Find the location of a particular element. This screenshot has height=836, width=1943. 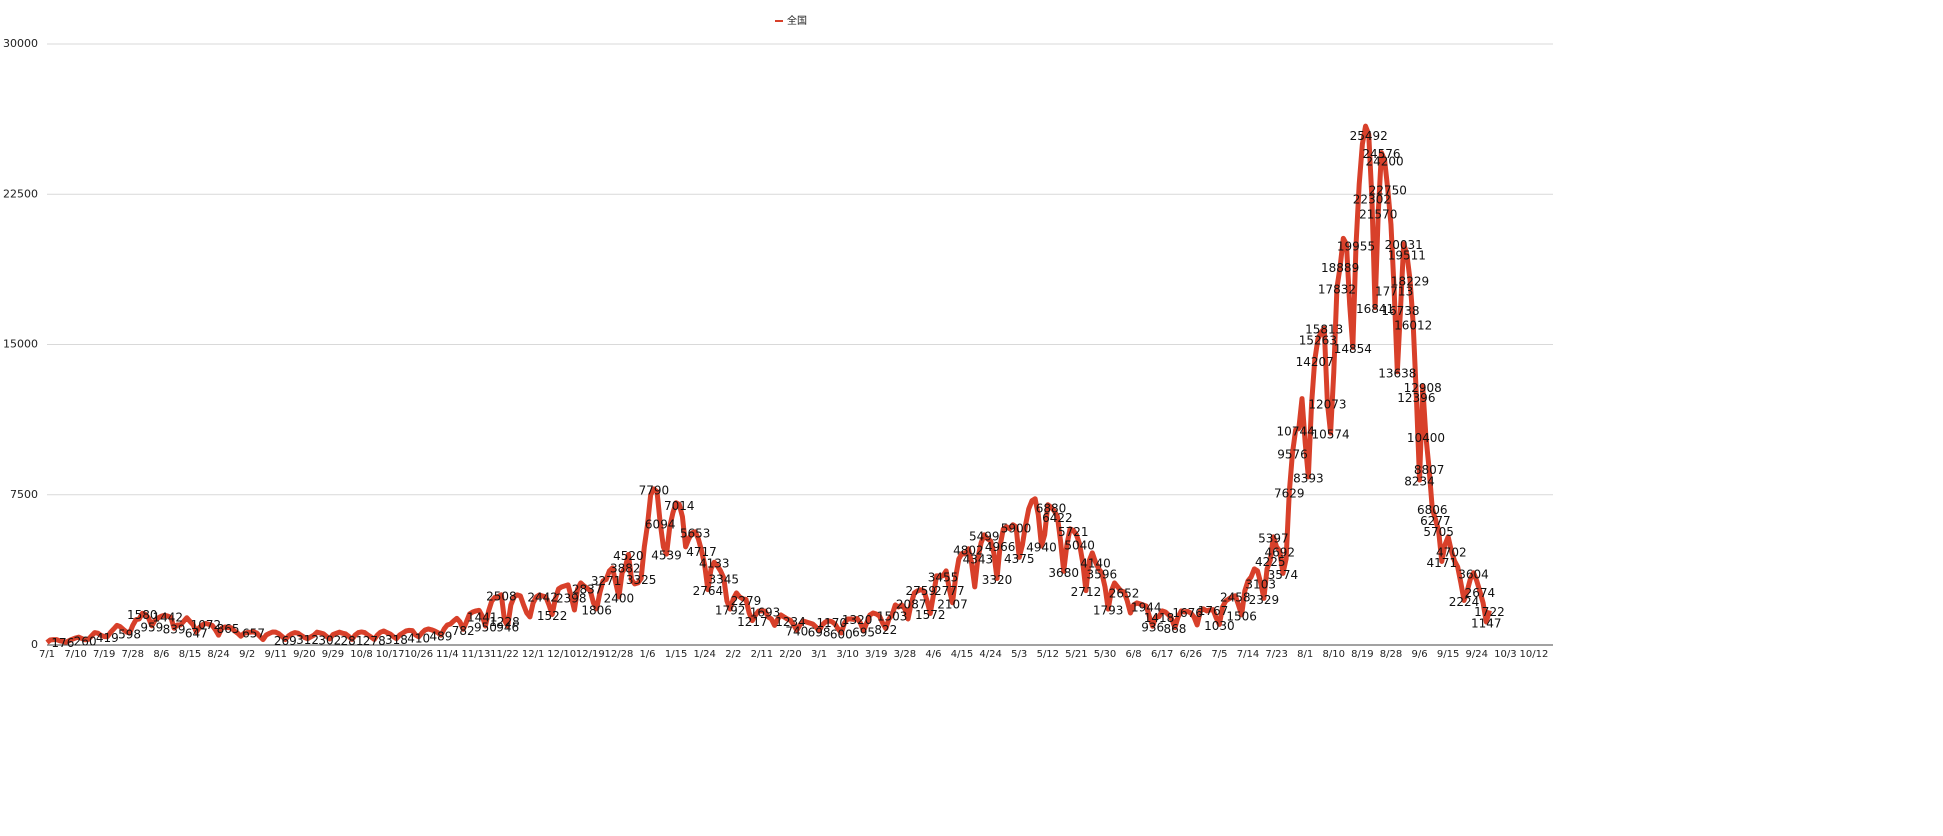

data-label: 1170 is located at coordinates (831, 623).